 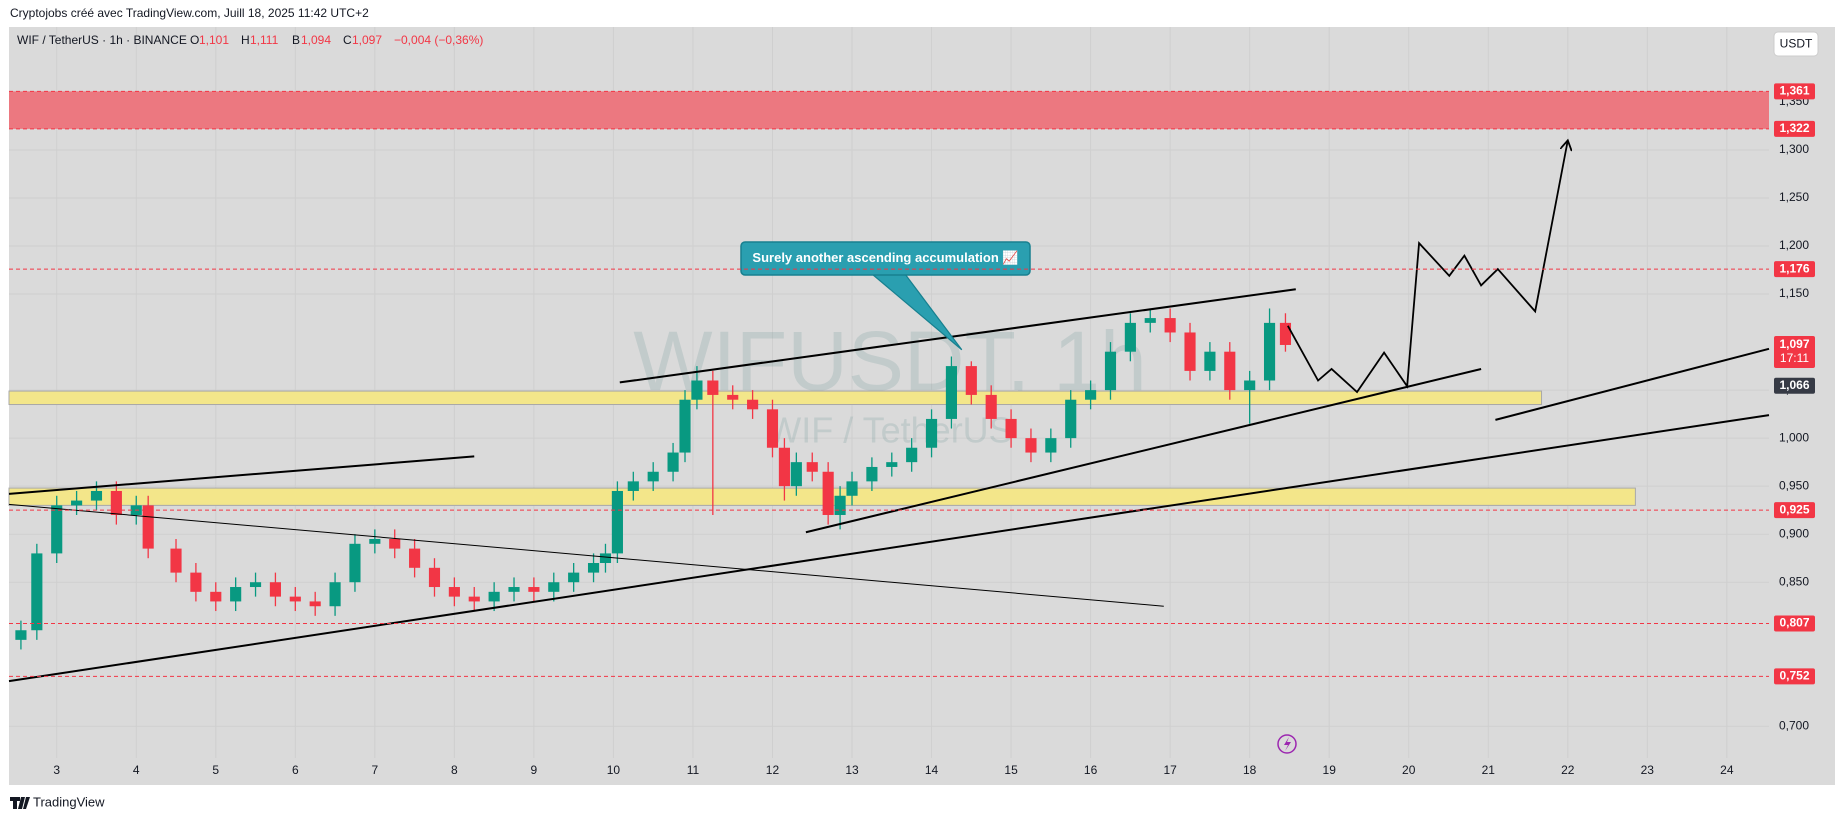 I want to click on symbol: WIF / TetherUS · 1h · BINANCE, so click(x=102, y=40).